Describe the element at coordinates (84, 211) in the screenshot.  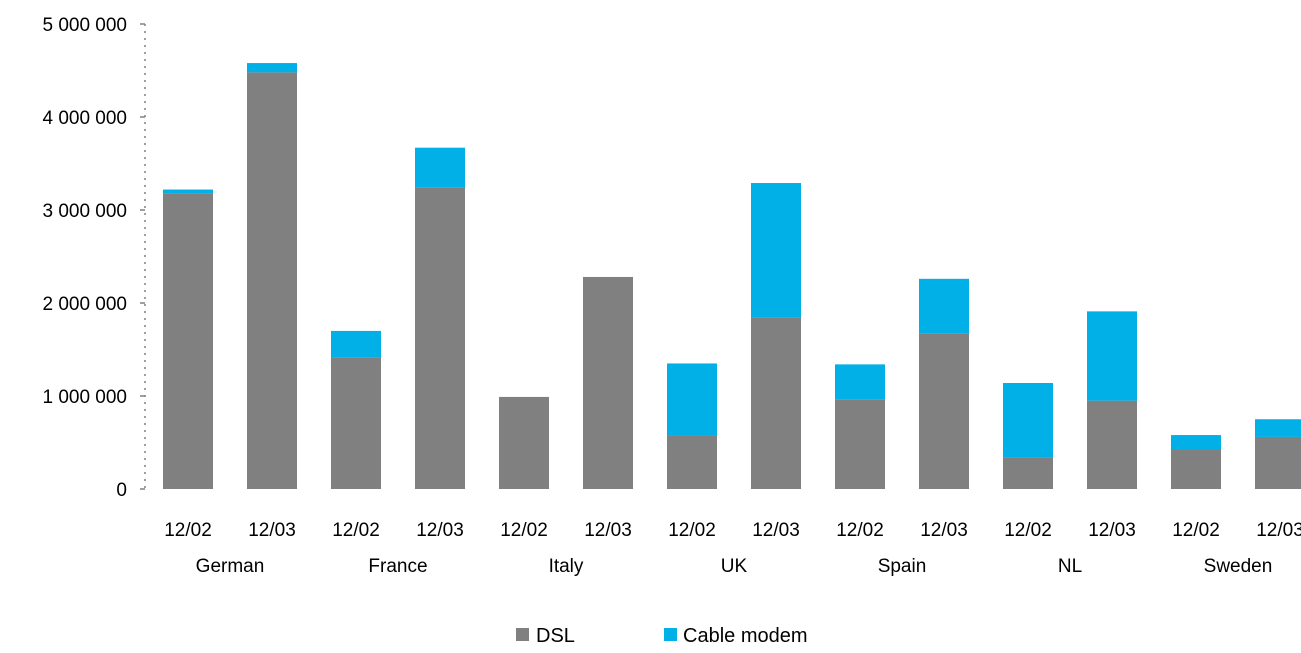
I see `y-tick-label: 3 000 000` at that location.